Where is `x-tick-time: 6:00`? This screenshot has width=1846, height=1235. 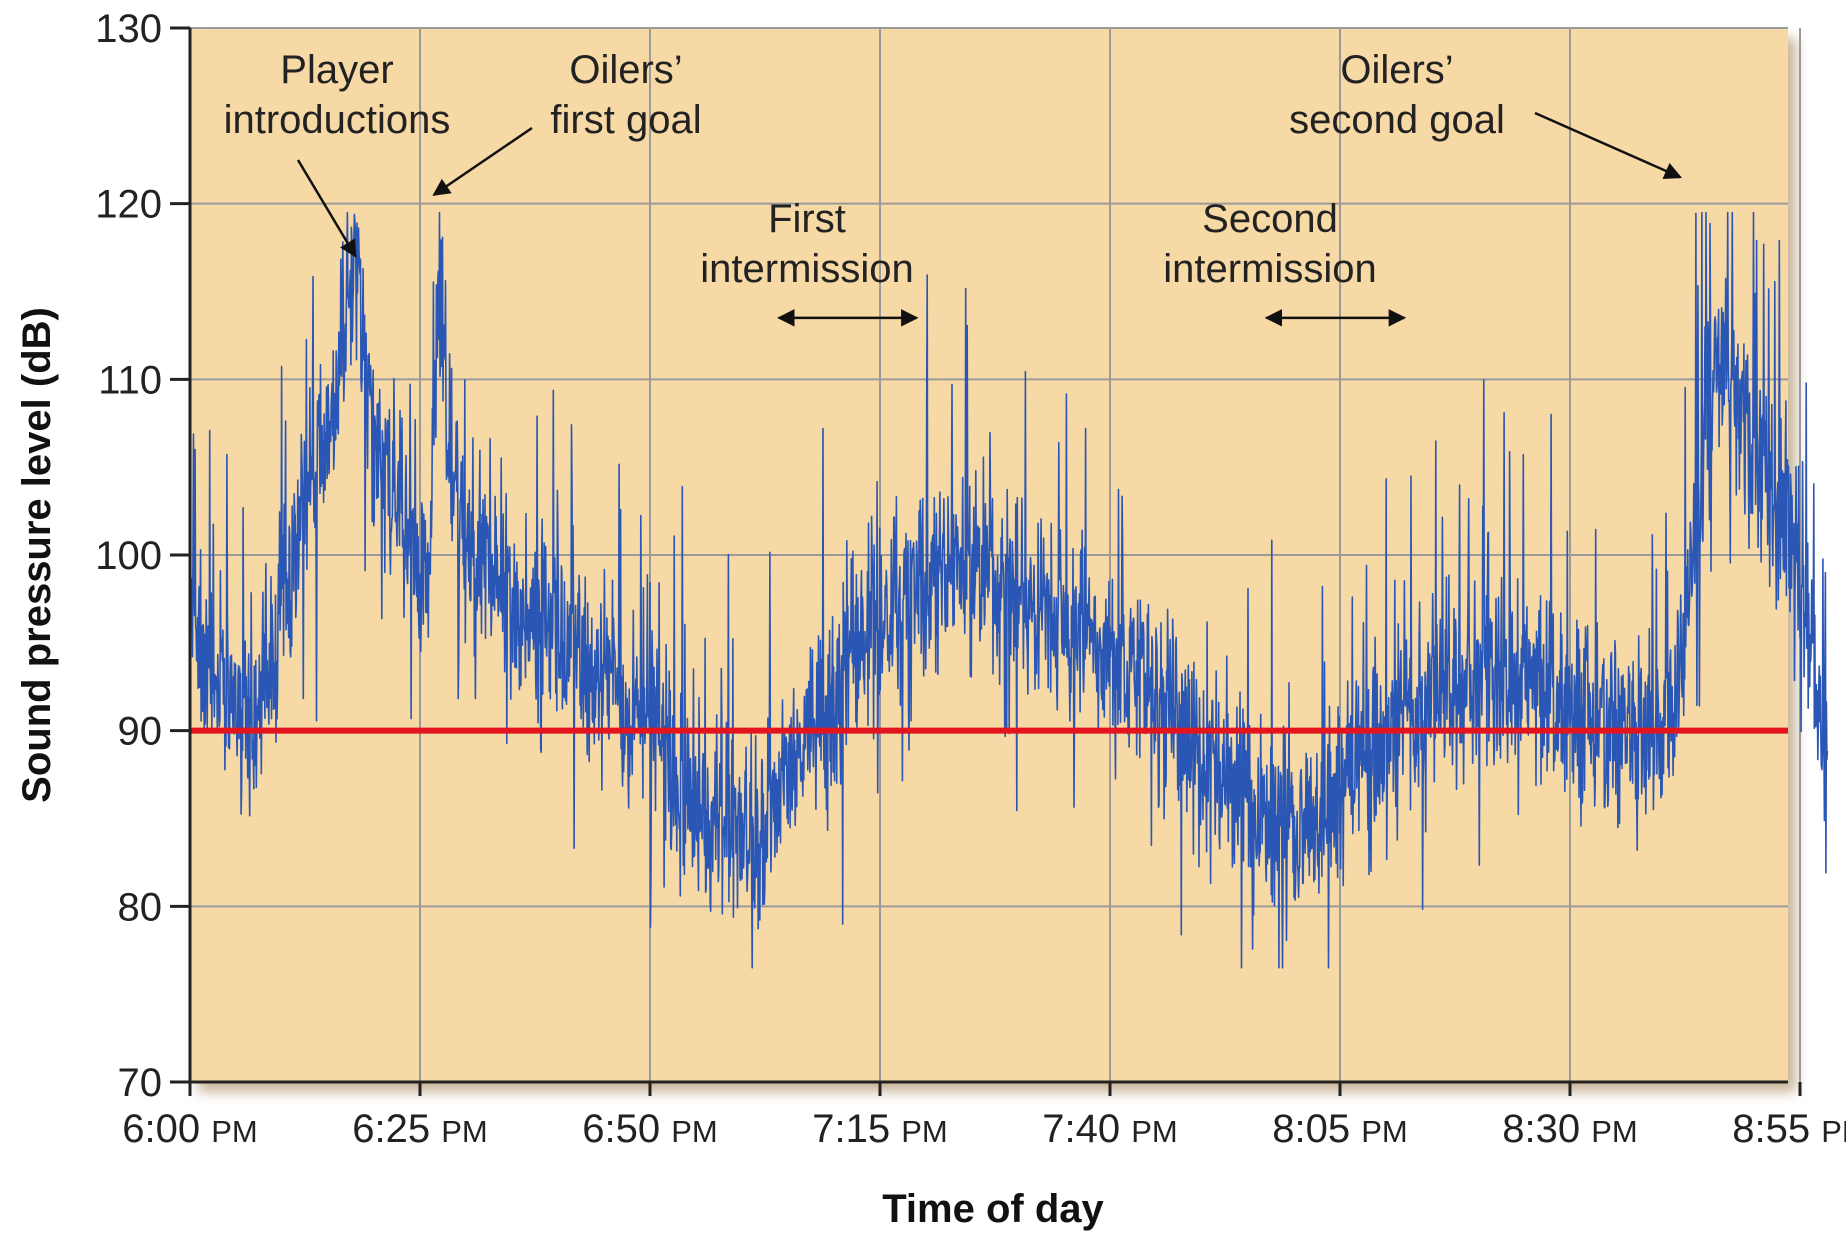
x-tick-time: 6:00 is located at coordinates (161, 1129).